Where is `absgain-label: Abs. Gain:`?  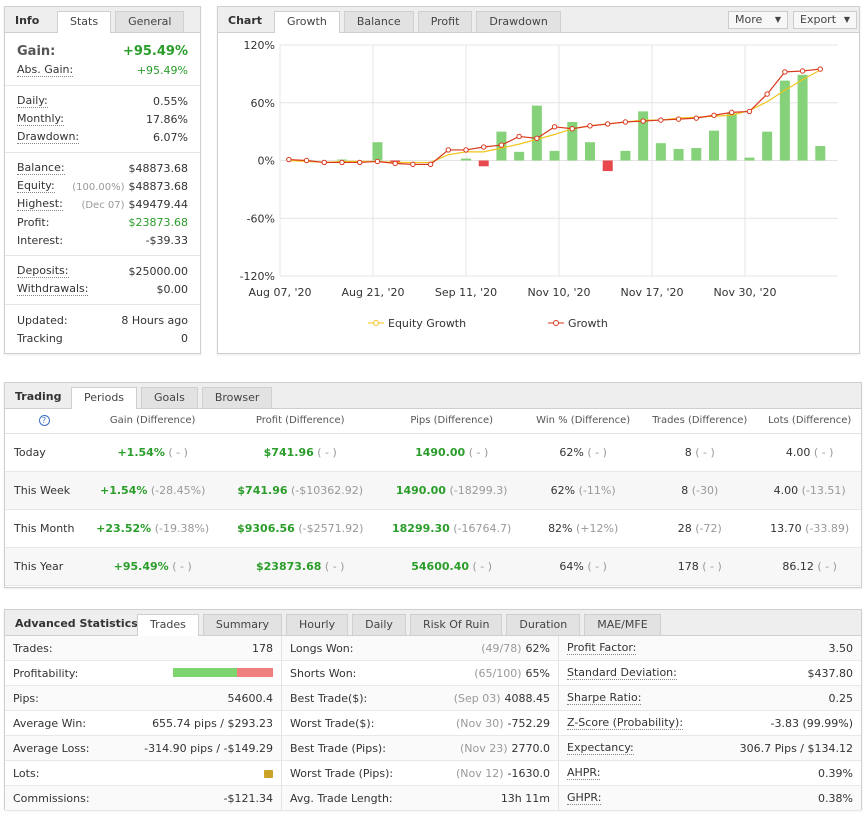 absgain-label: Abs. Gain: is located at coordinates (45, 70).